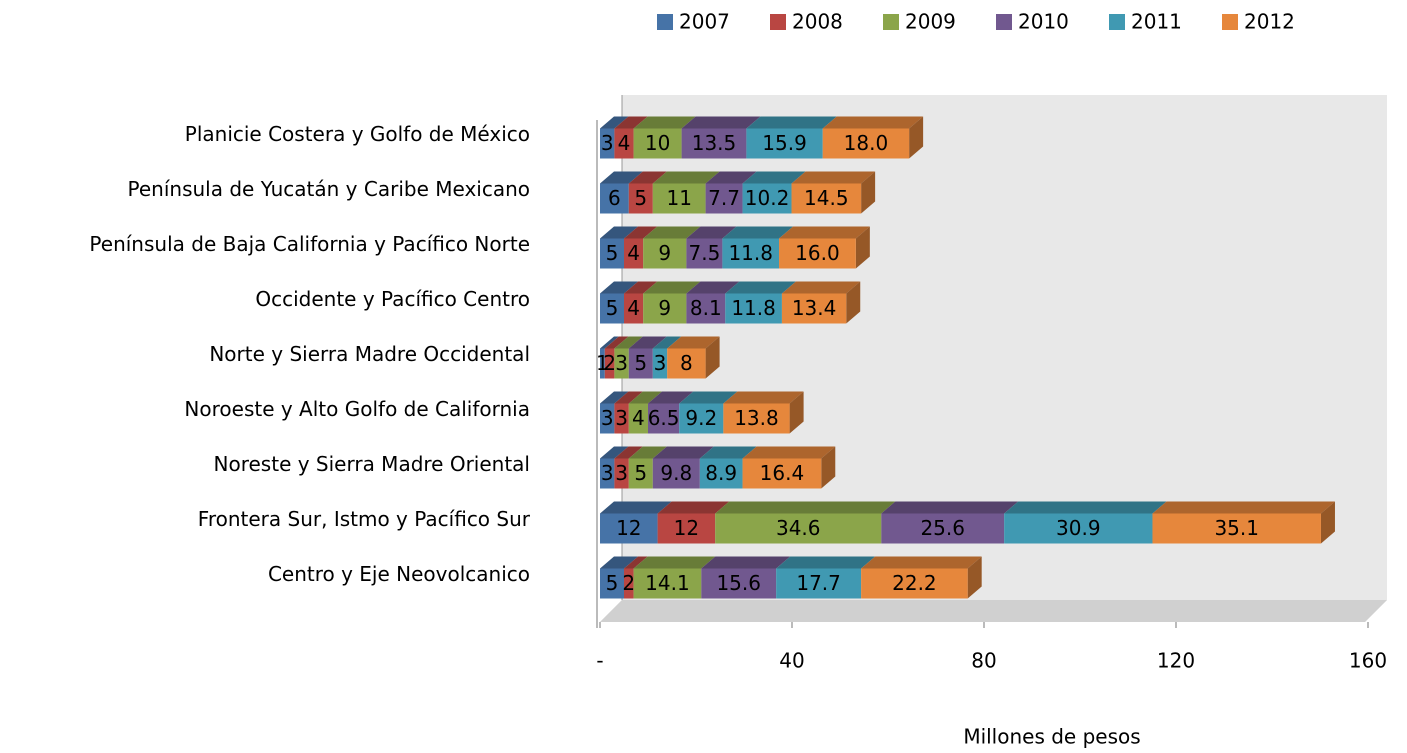 The image size is (1407, 753). What do you see at coordinates (1156, 22) in the screenshot?
I see `legend-label: 2011` at bounding box center [1156, 22].